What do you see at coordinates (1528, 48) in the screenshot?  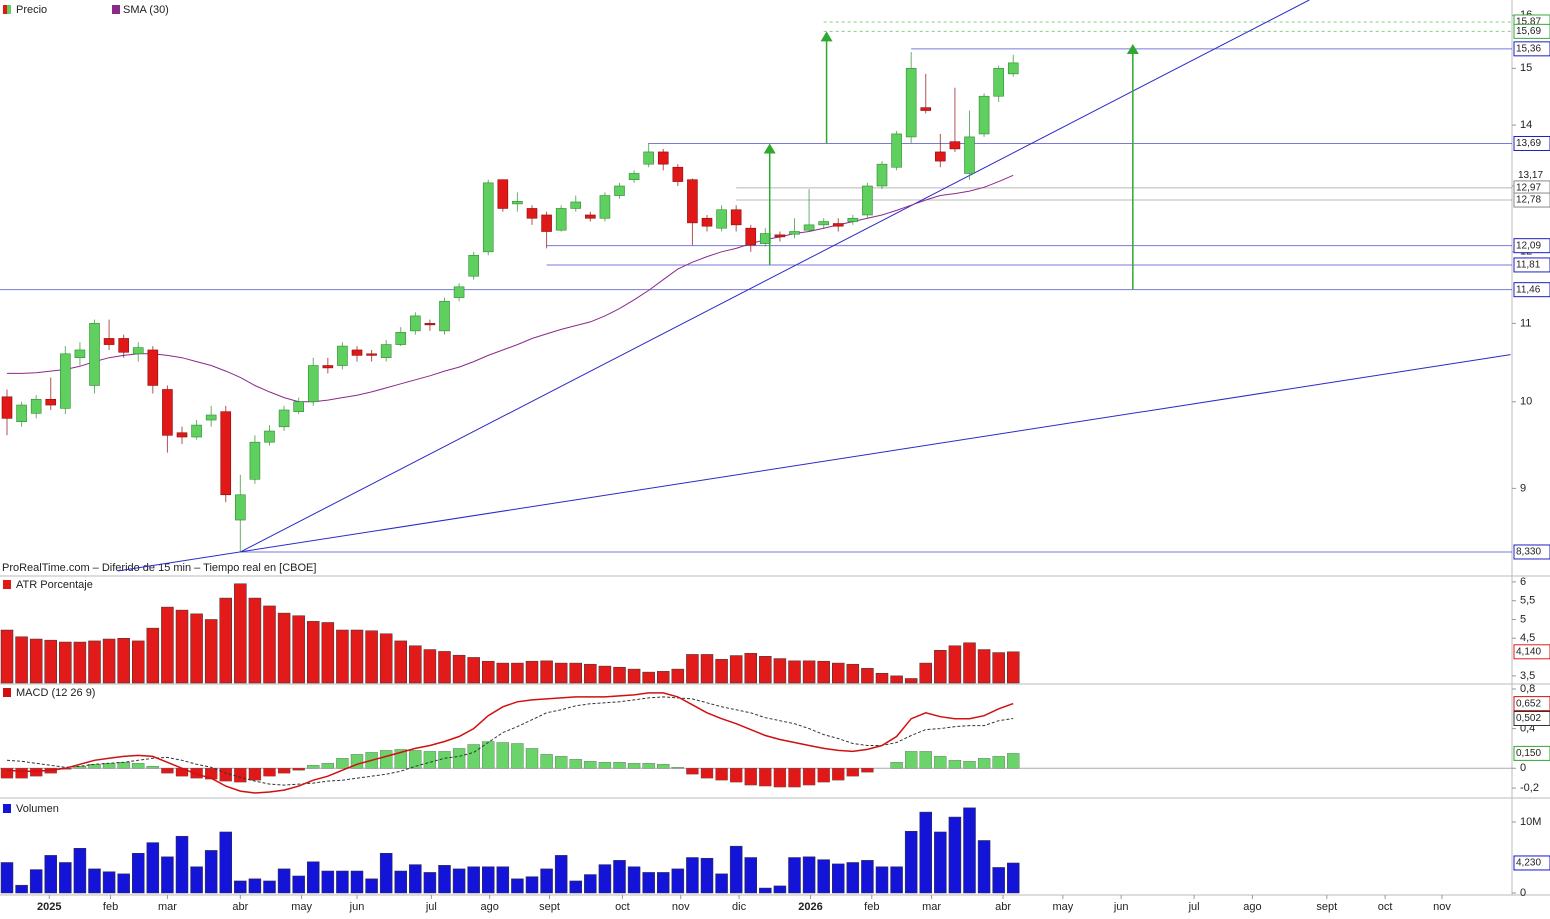 I see `level-label: 15,36` at bounding box center [1528, 48].